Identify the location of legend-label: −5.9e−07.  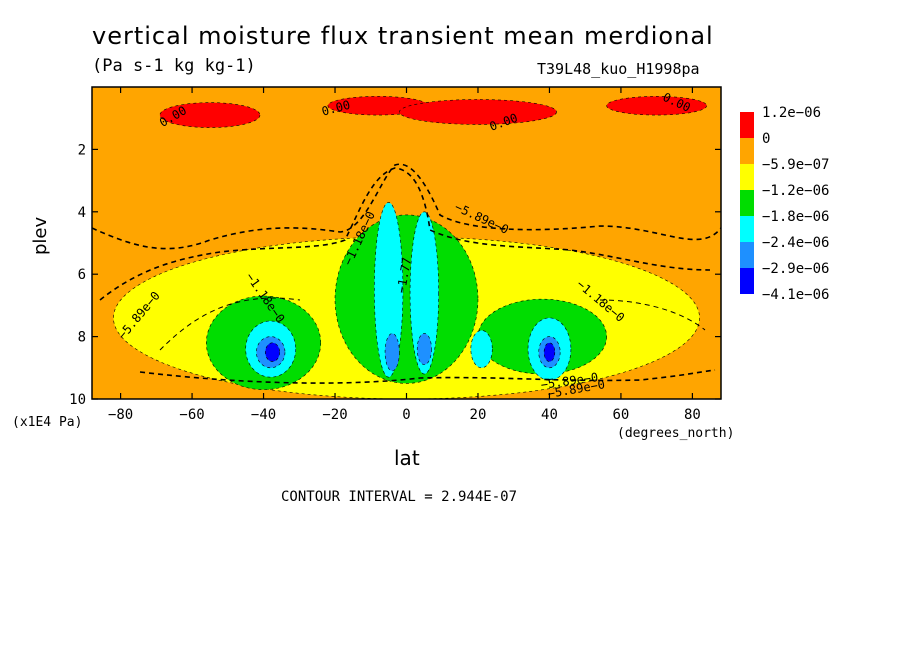
(795, 165).